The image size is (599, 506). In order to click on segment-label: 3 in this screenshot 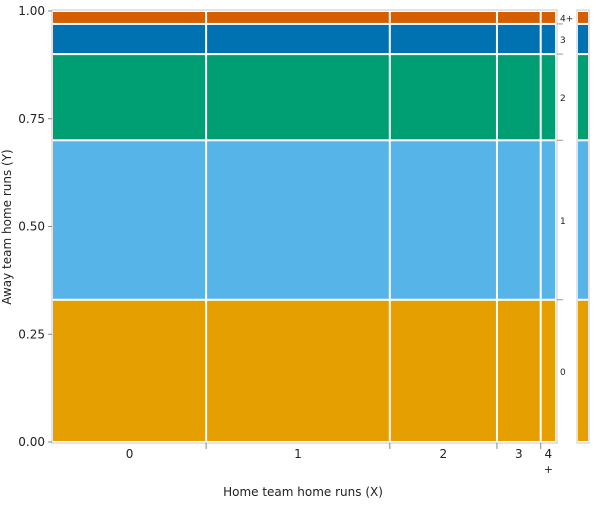, I will do `click(563, 41)`.